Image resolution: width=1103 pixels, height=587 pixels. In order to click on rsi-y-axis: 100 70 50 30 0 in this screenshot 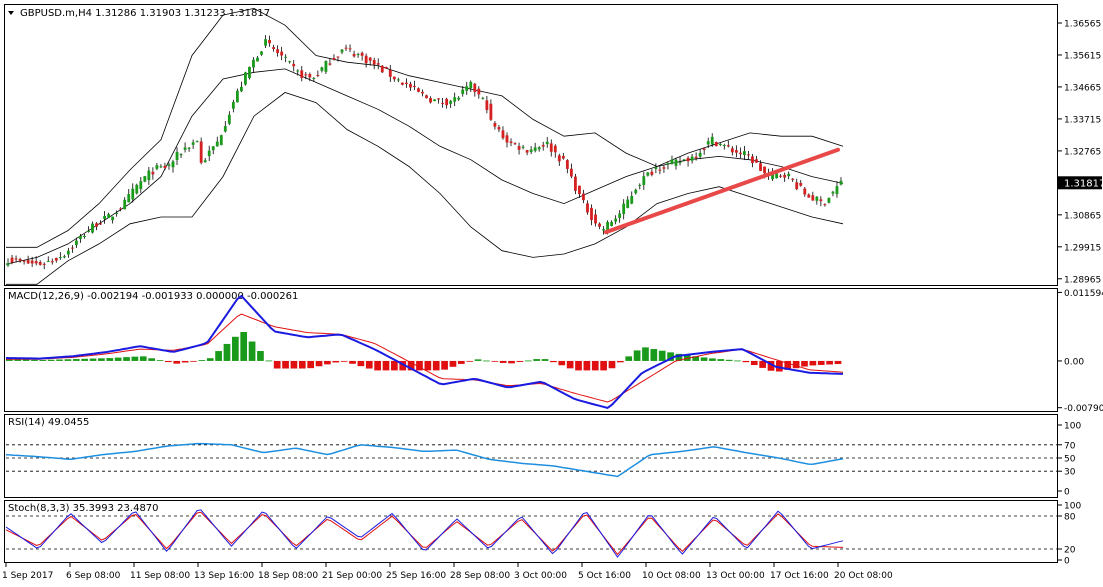, I will do `click(1069, 460)`.